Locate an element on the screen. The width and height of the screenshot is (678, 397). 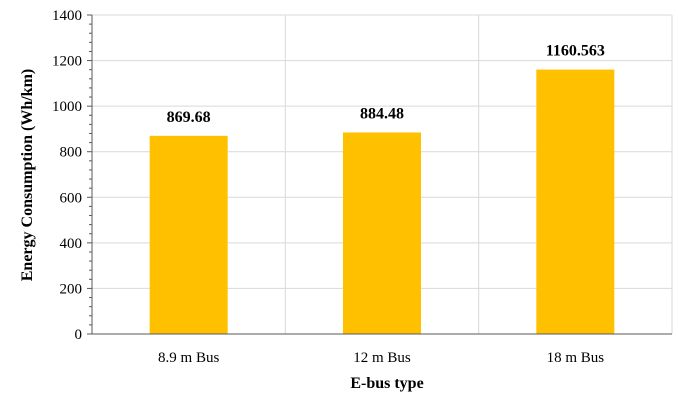
x-tick-labels: 8.9 m Bus 12 m Bus 18 m Bus is located at coordinates (381, 358).